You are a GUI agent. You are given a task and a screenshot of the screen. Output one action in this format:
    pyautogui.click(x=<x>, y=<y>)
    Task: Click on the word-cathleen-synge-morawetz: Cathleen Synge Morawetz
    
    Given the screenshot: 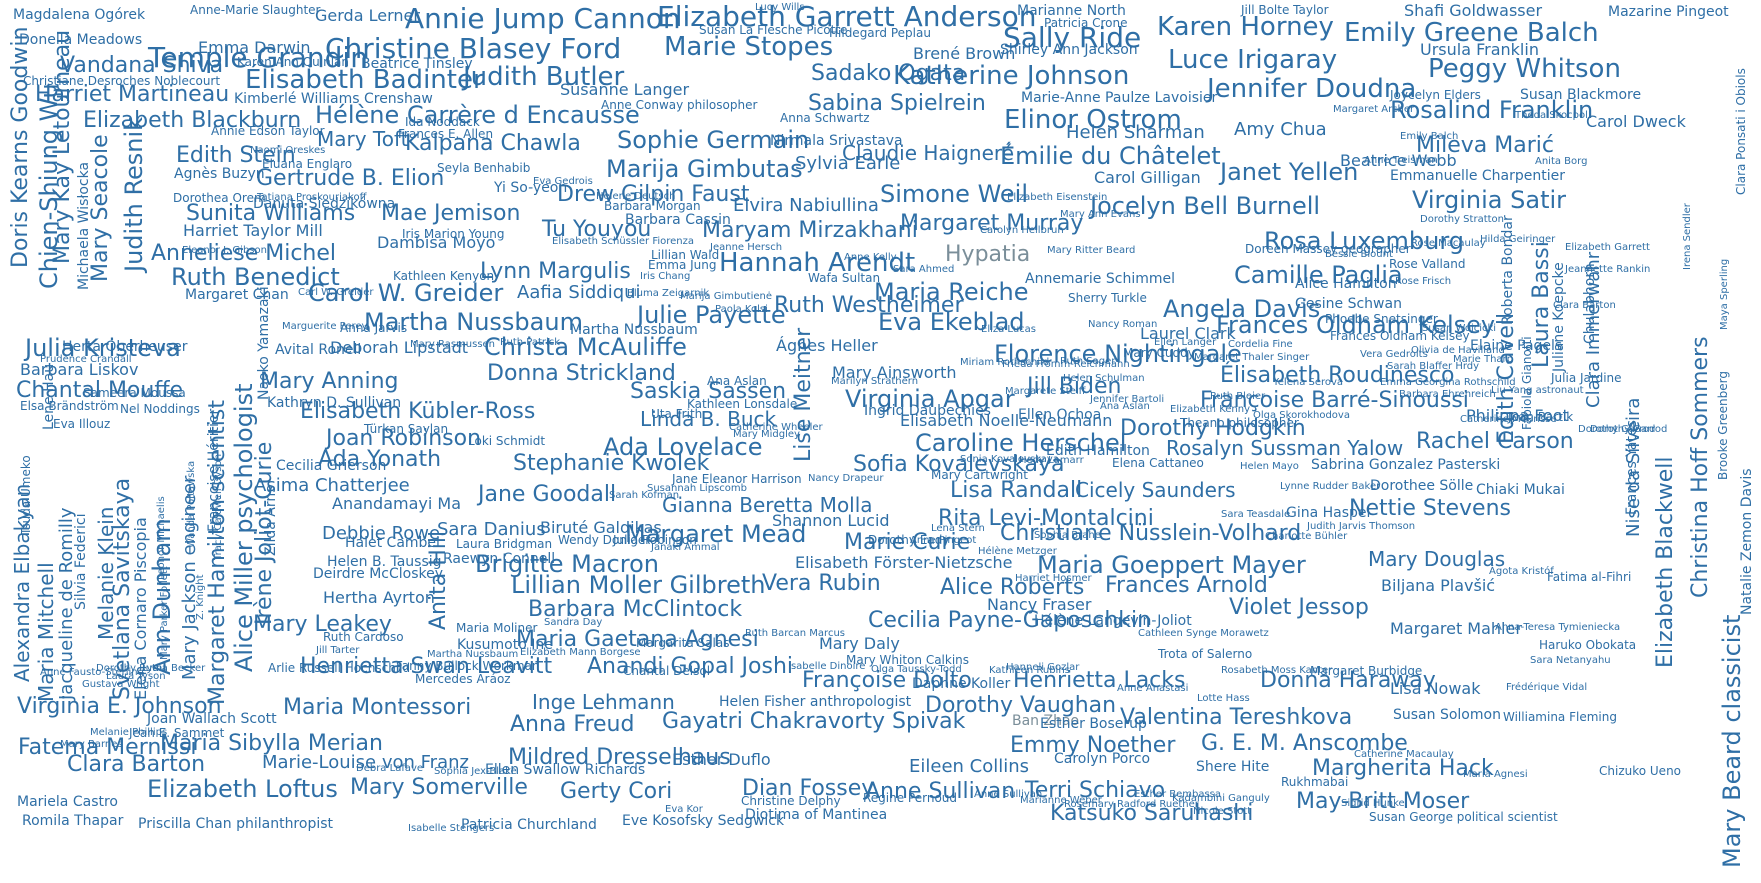 What is the action you would take?
    pyautogui.click(x=1203, y=633)
    